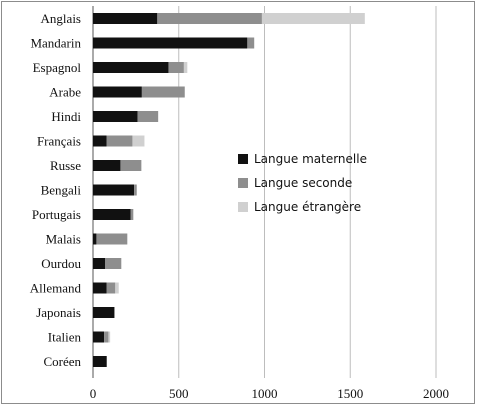 The width and height of the screenshot is (478, 407). Describe the element at coordinates (58, 312) in the screenshot. I see `category-label: Japonais` at that location.